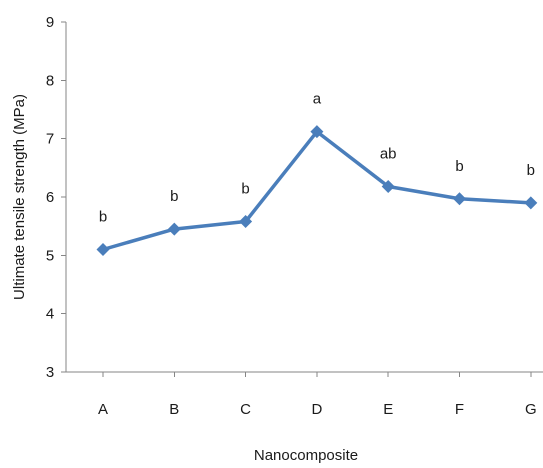  I want to click on y-tick-label: 7, so click(50, 139).